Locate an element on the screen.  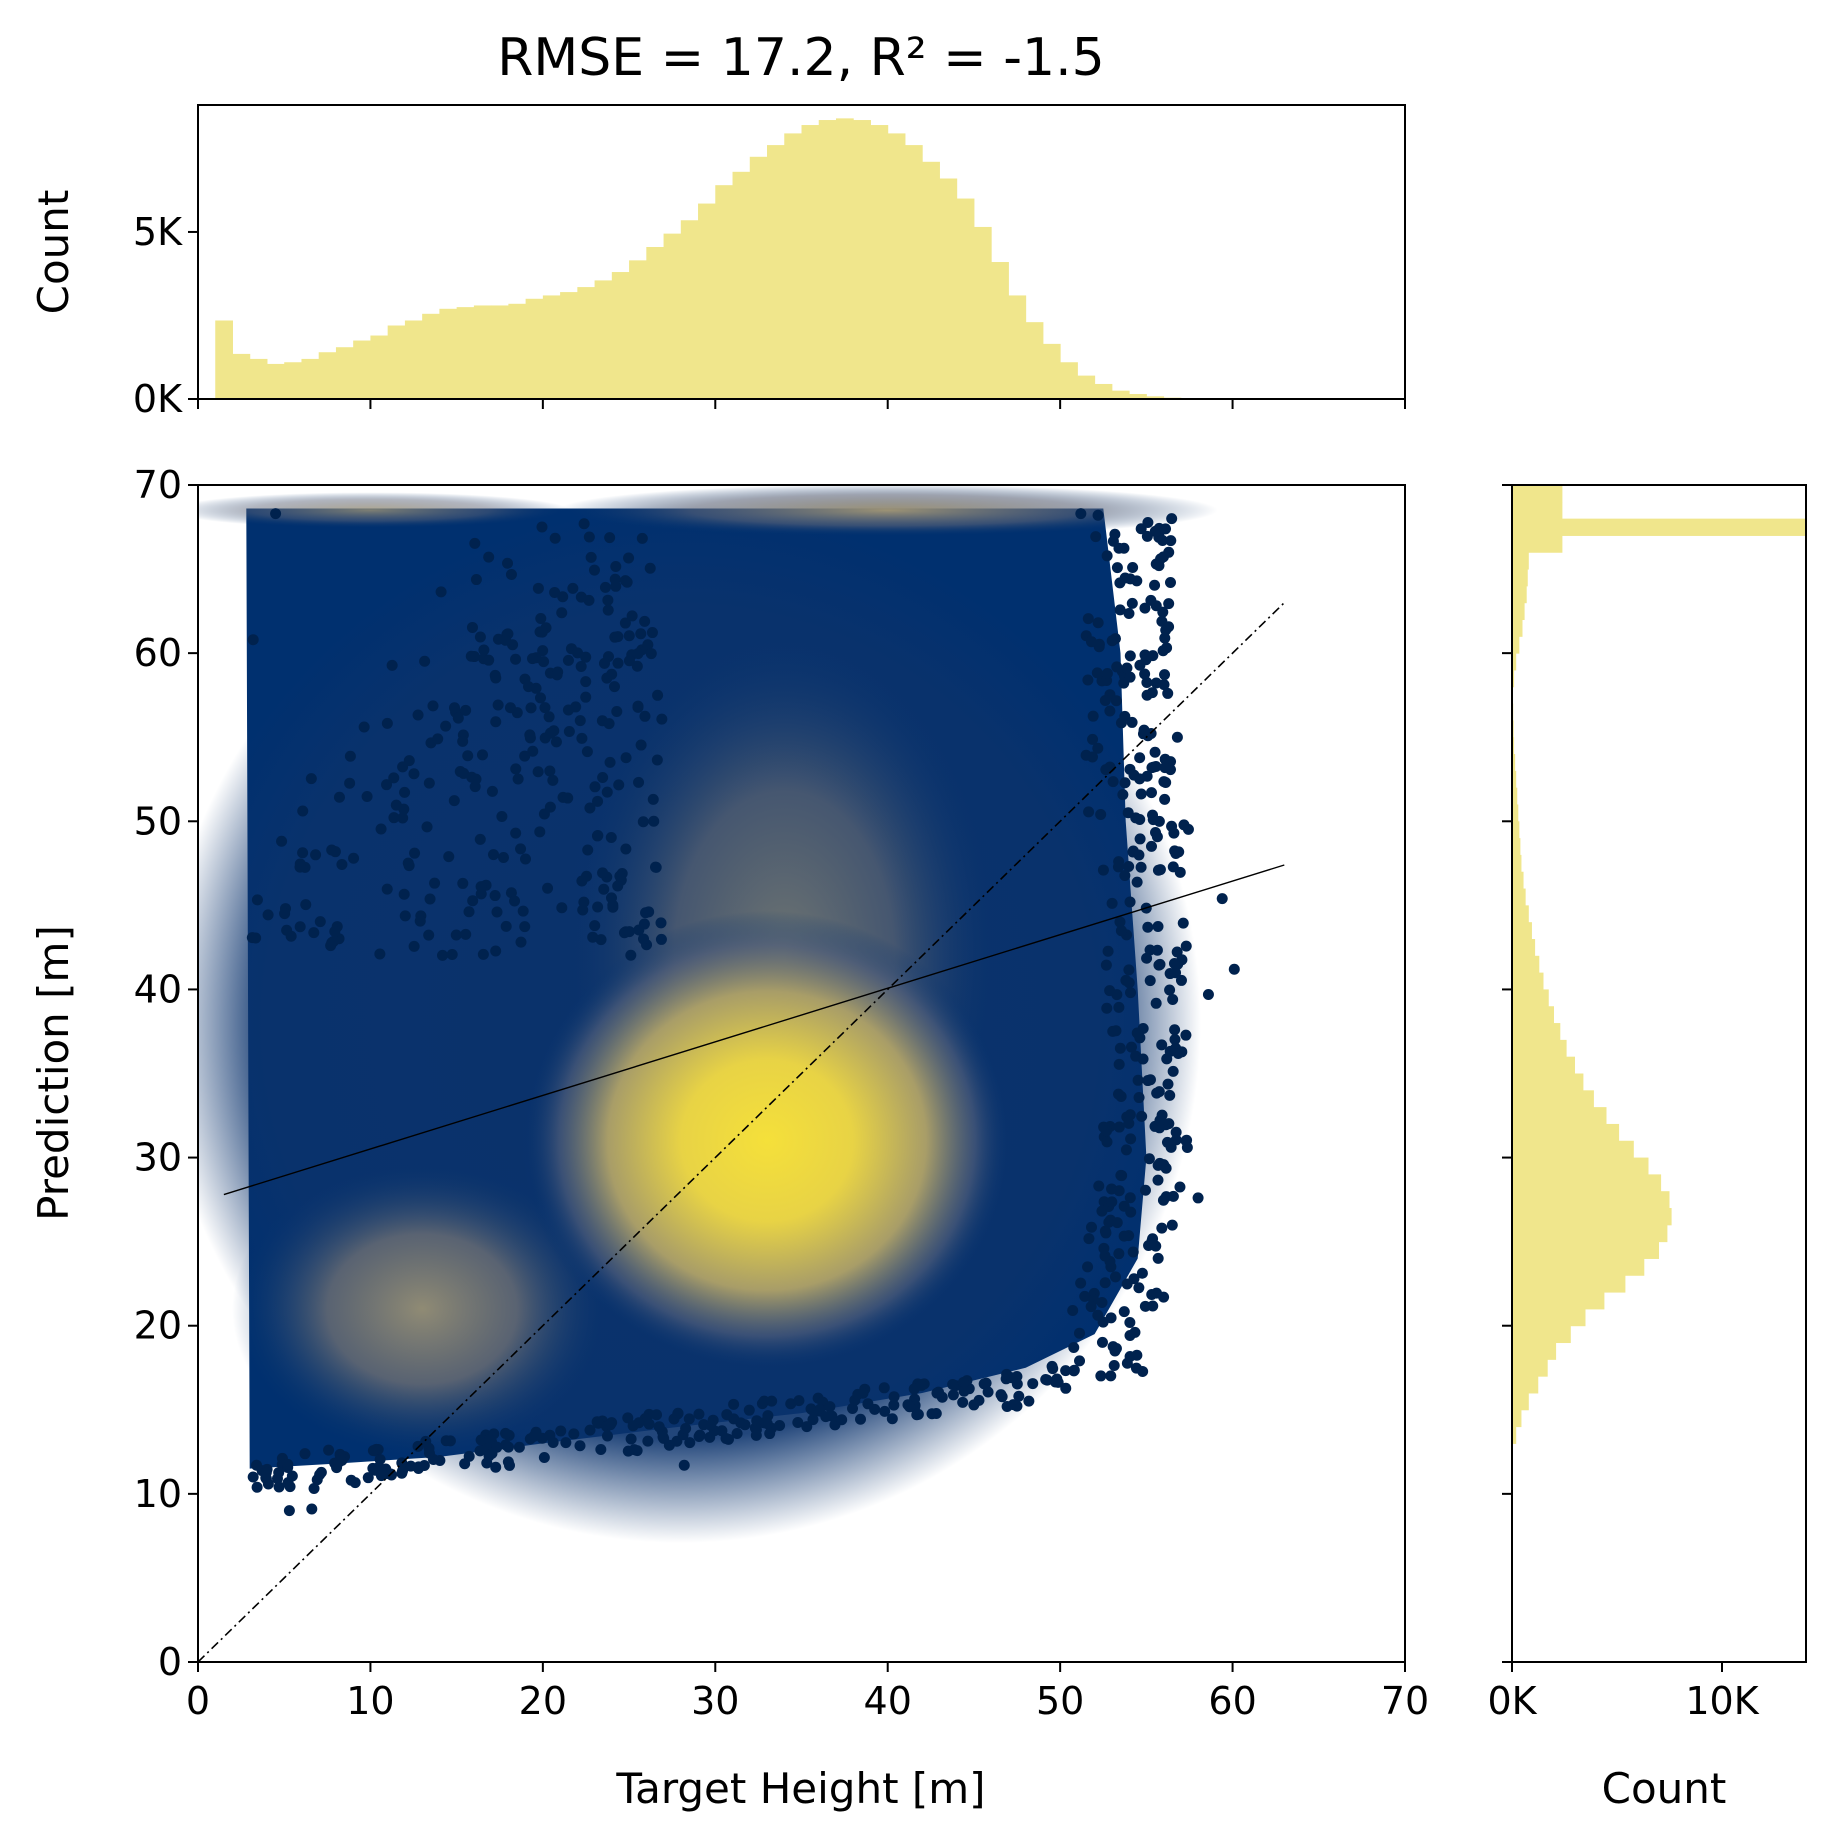
main-xtick-label: 30 is located at coordinates (715, 1701).